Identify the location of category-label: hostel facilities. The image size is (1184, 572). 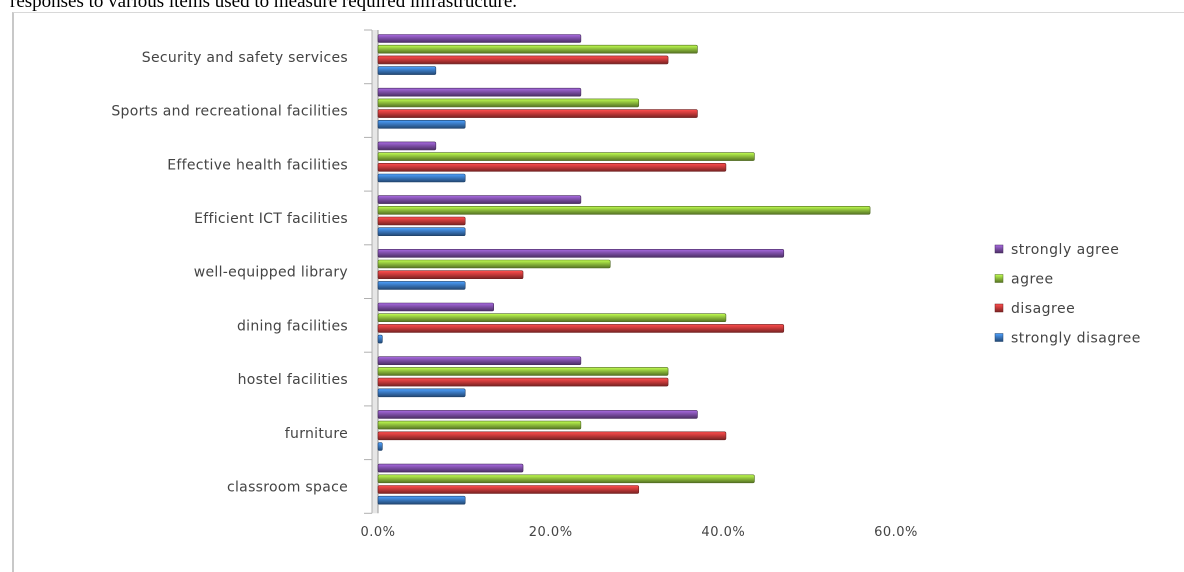
(293, 380).